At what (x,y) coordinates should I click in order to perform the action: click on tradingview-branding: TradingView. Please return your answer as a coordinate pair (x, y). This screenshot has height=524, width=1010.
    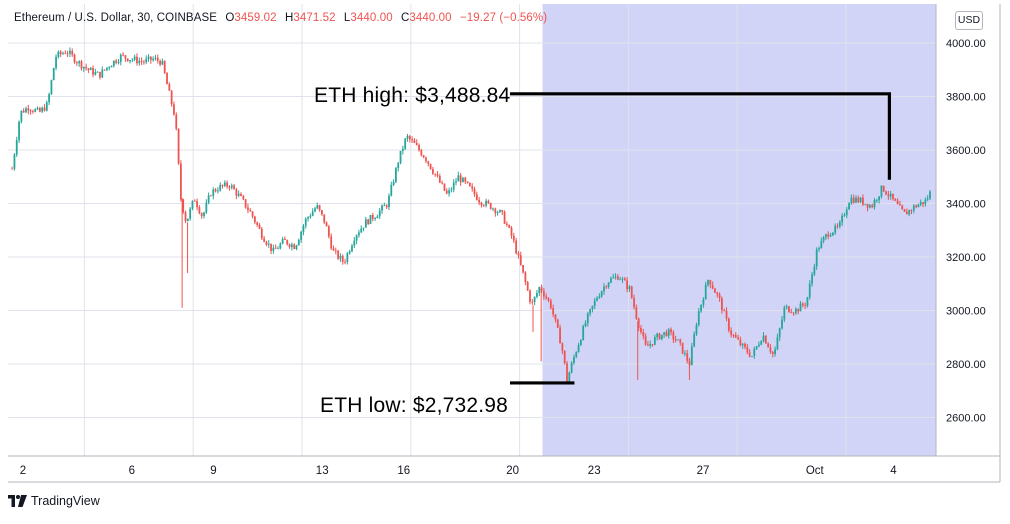
    Looking at the image, I should click on (54, 501).